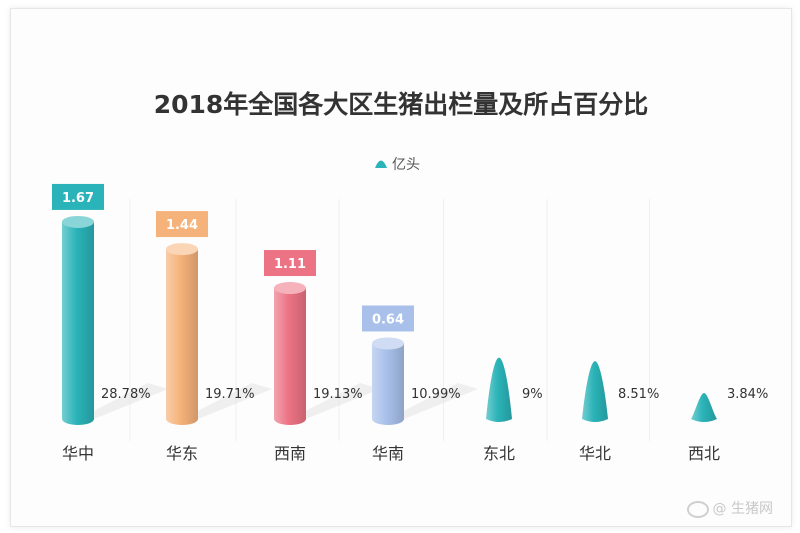 The height and width of the screenshot is (533, 800). I want to click on value-label-south: 0.64, so click(388, 319).